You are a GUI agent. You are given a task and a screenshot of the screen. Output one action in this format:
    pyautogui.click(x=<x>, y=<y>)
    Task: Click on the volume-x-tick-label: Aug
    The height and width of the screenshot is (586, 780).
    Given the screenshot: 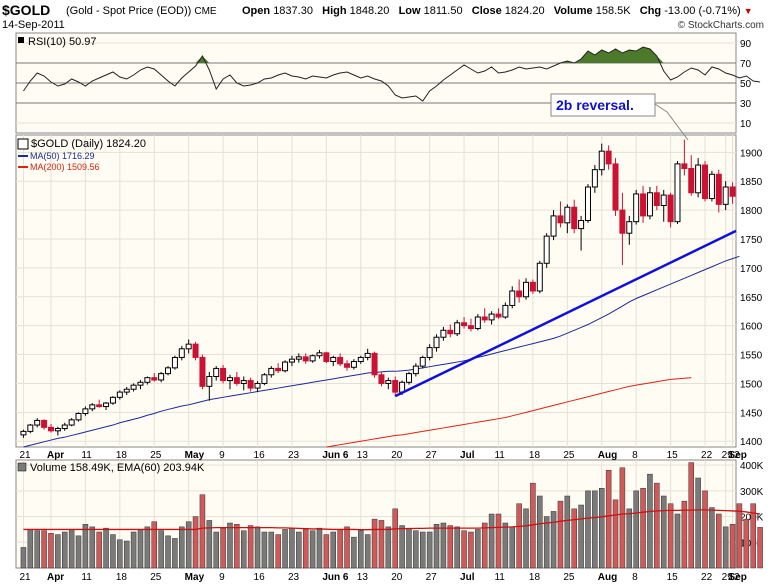 What is the action you would take?
    pyautogui.click(x=607, y=577)
    